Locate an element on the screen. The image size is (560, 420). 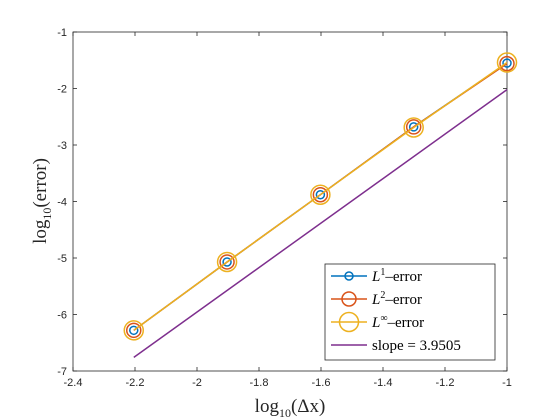
x-tick-label: -1.4 is located at coordinates (383, 383).